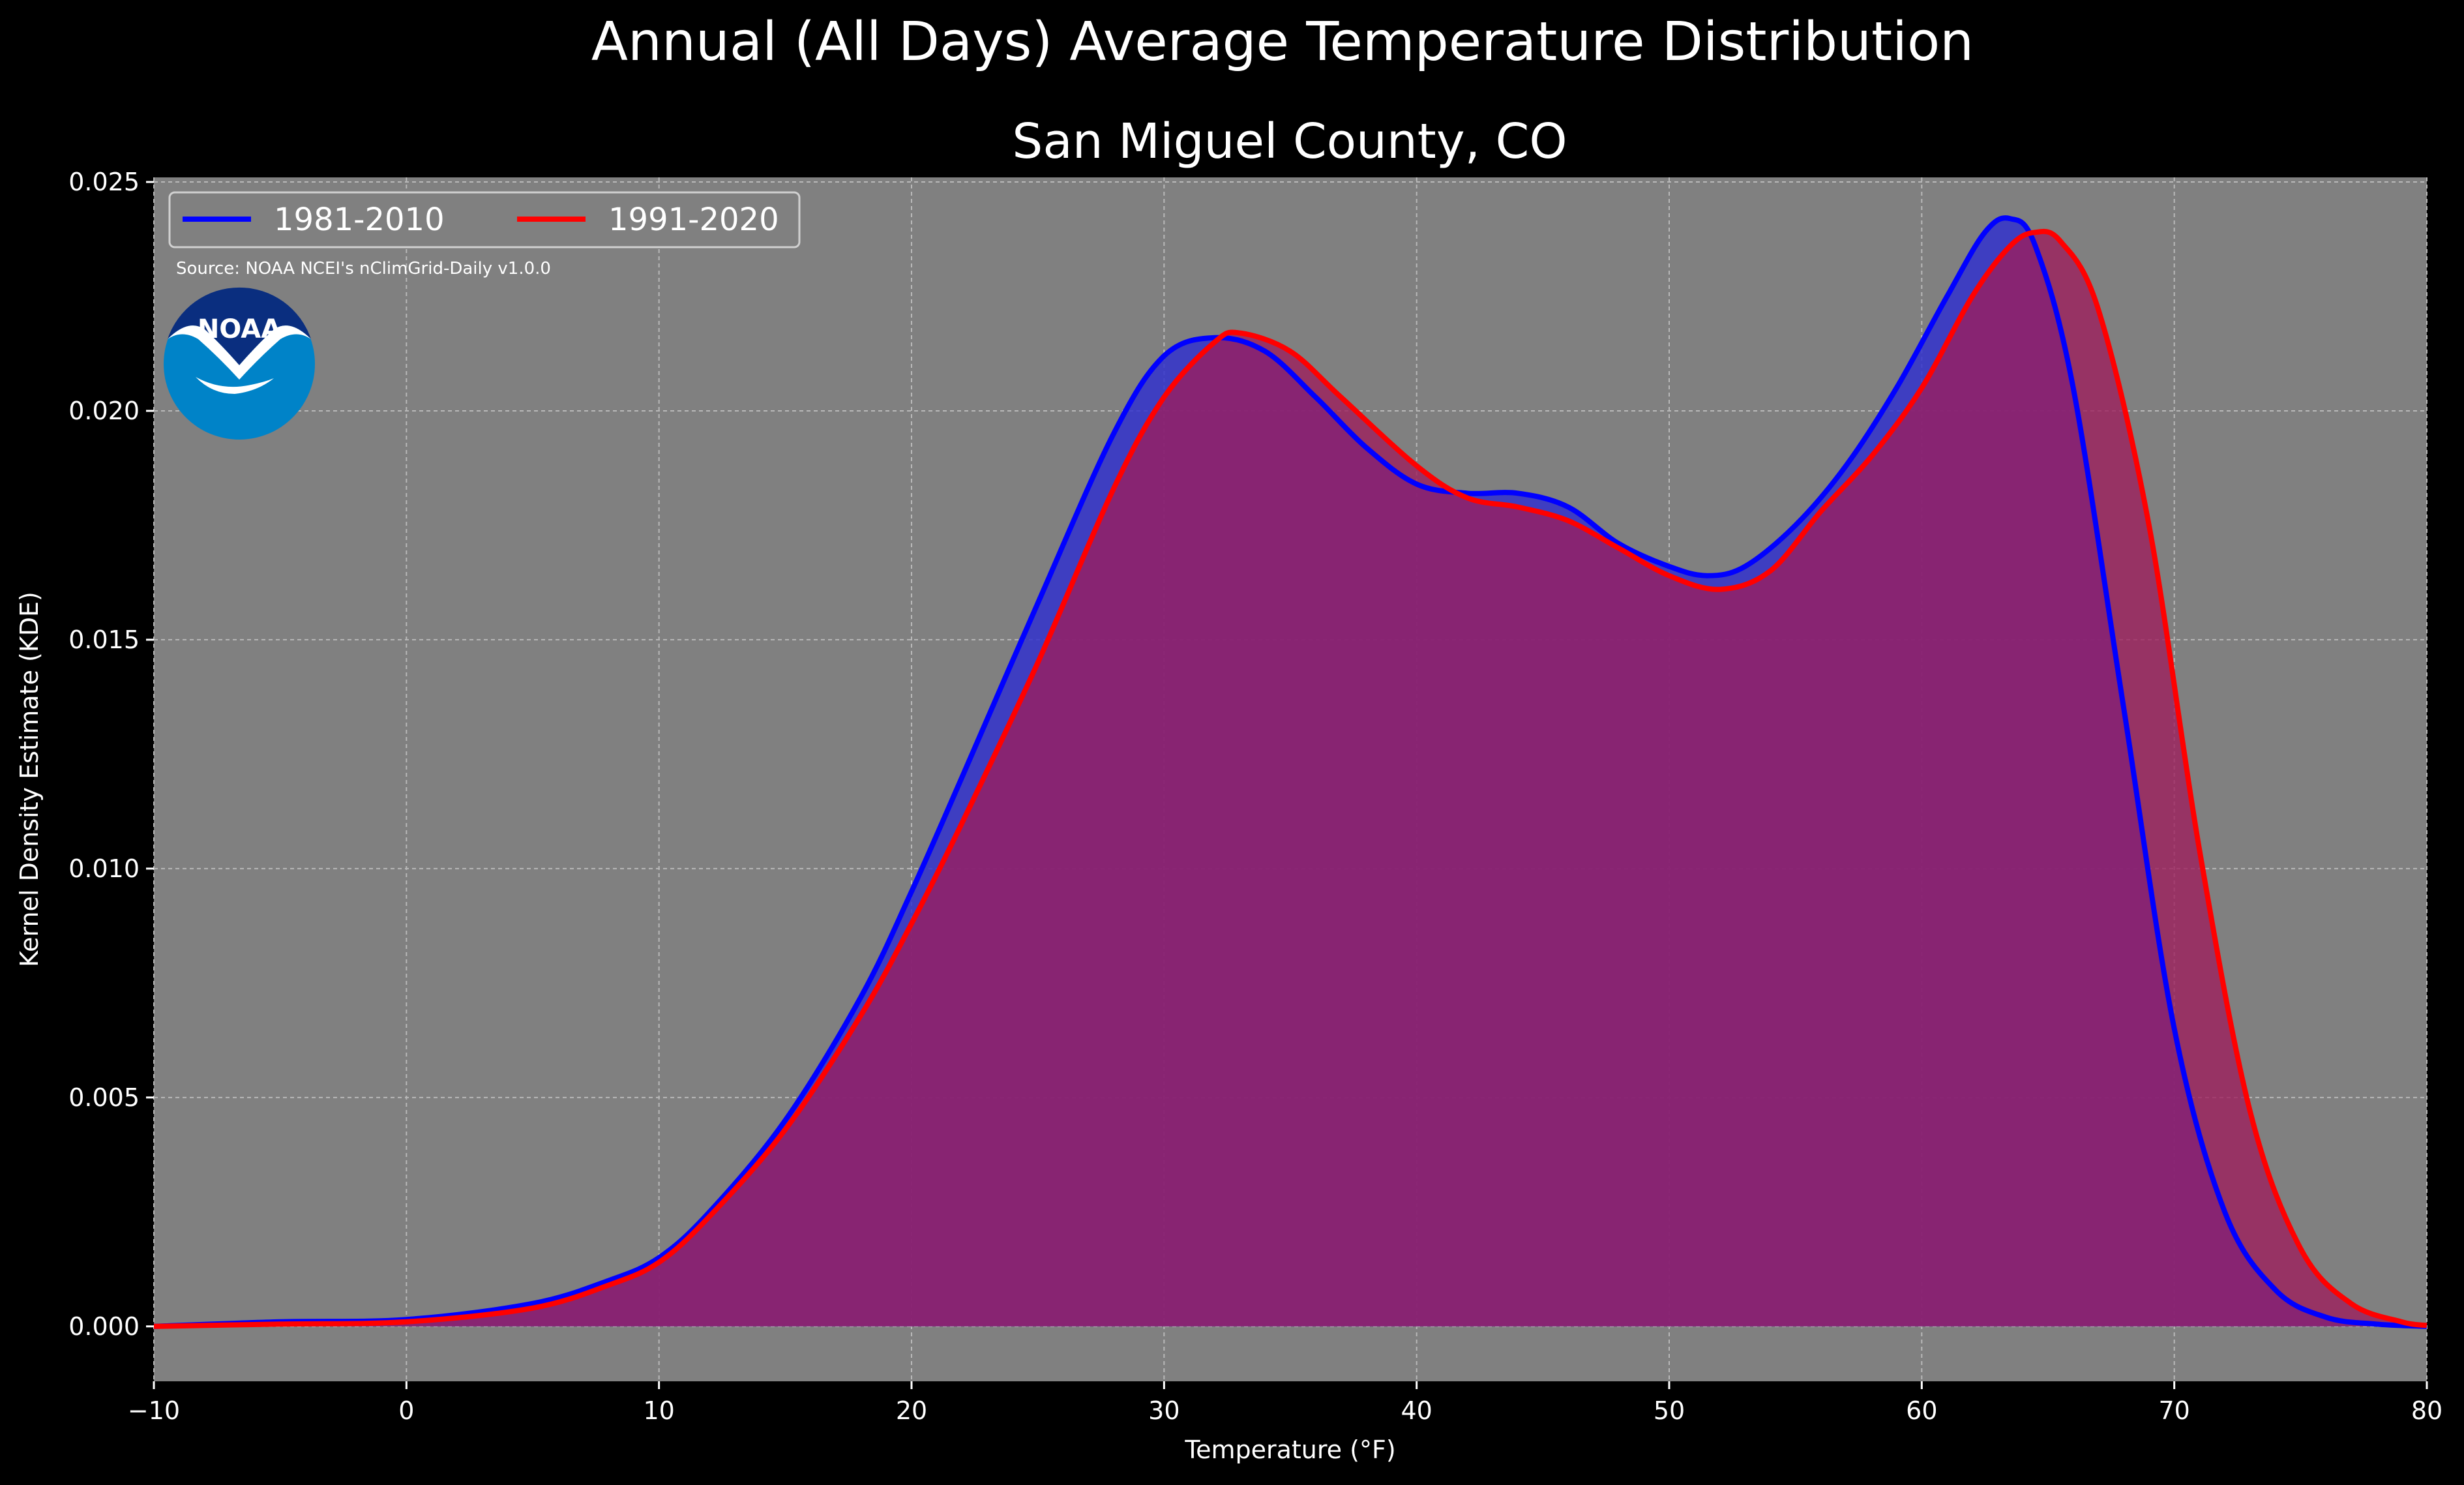 The image size is (2464, 1485). Describe the element at coordinates (154, 1411) in the screenshot. I see `x-tick-label: −10` at that location.